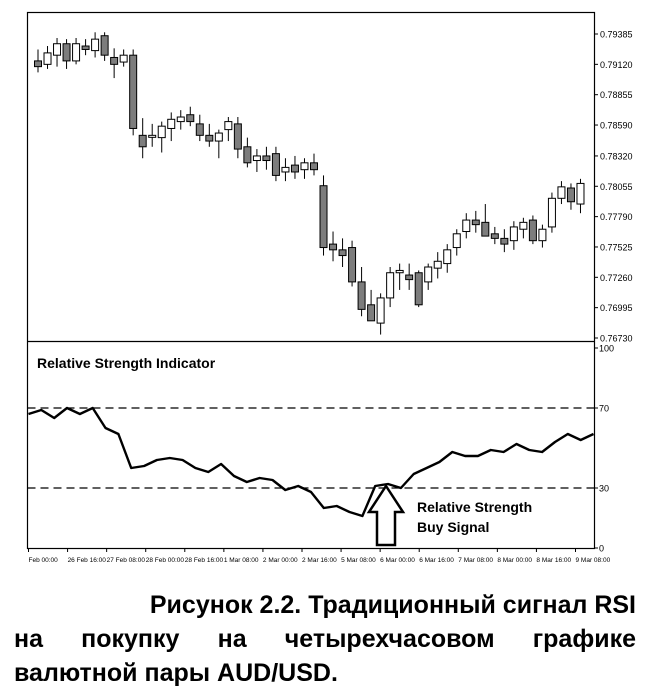  Describe the element at coordinates (311, 462) in the screenshot. I see `rsi-line` at that location.